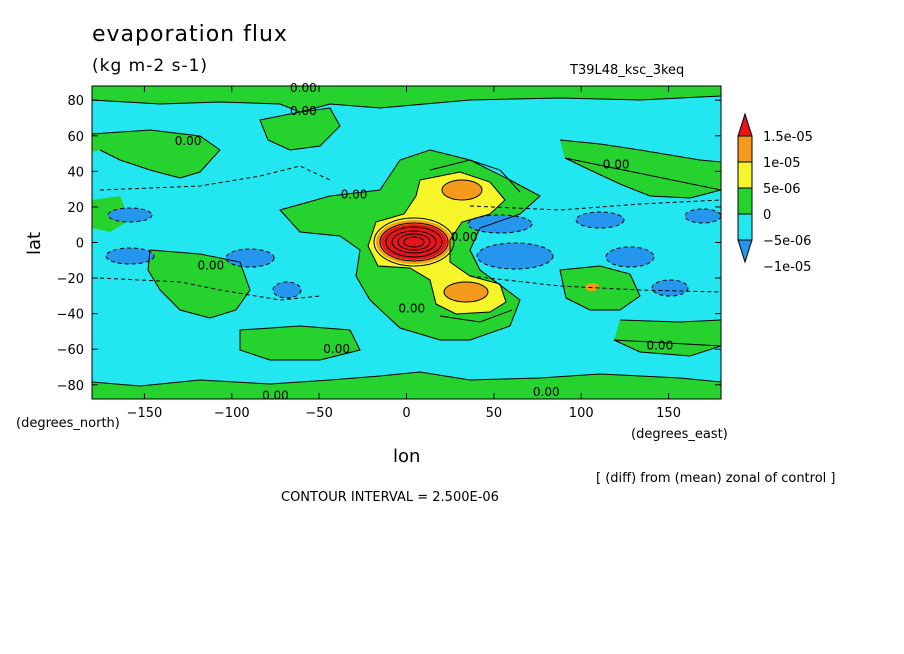 This screenshot has width=904, height=654. What do you see at coordinates (581, 413) in the screenshot?
I see `x-tick-label: 100` at bounding box center [581, 413].